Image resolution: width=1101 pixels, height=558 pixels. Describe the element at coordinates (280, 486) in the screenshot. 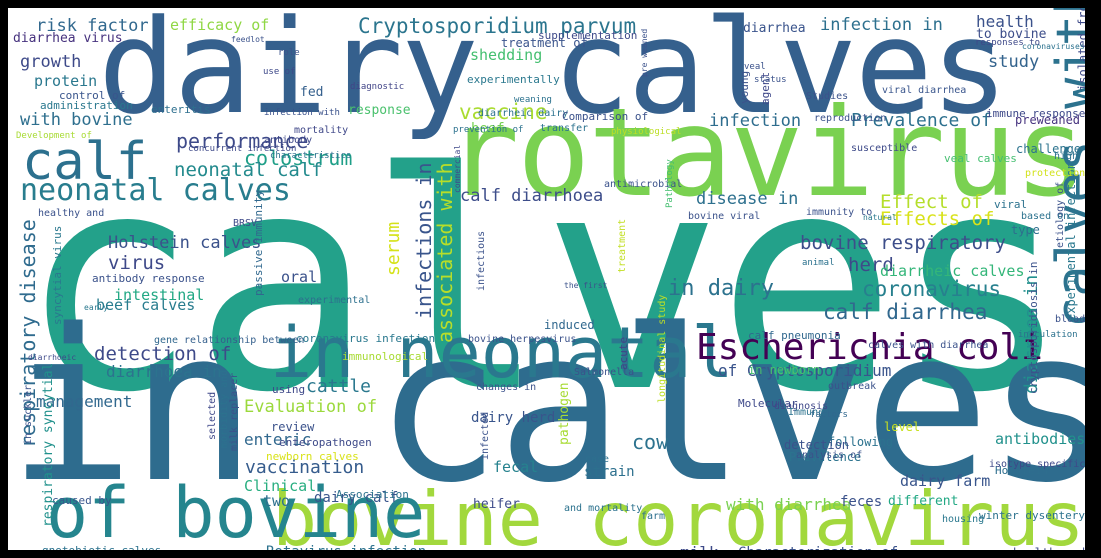

I see `word-clinical: Clinical` at that location.